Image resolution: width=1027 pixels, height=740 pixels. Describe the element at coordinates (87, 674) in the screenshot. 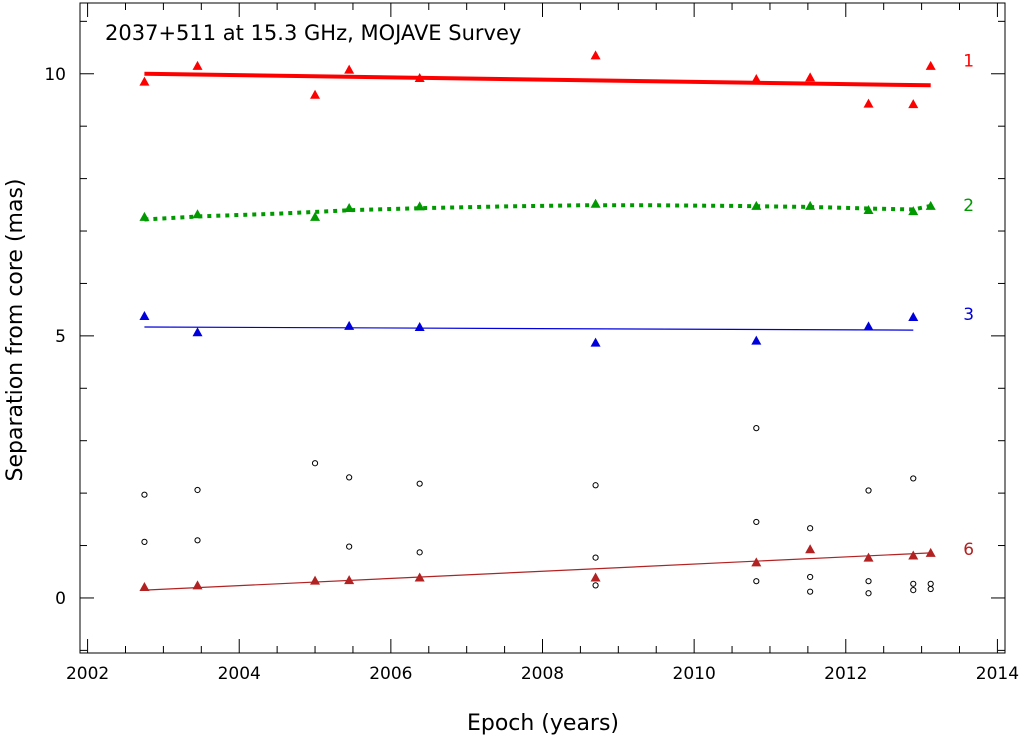

I see `x-tick-label: 2002` at that location.